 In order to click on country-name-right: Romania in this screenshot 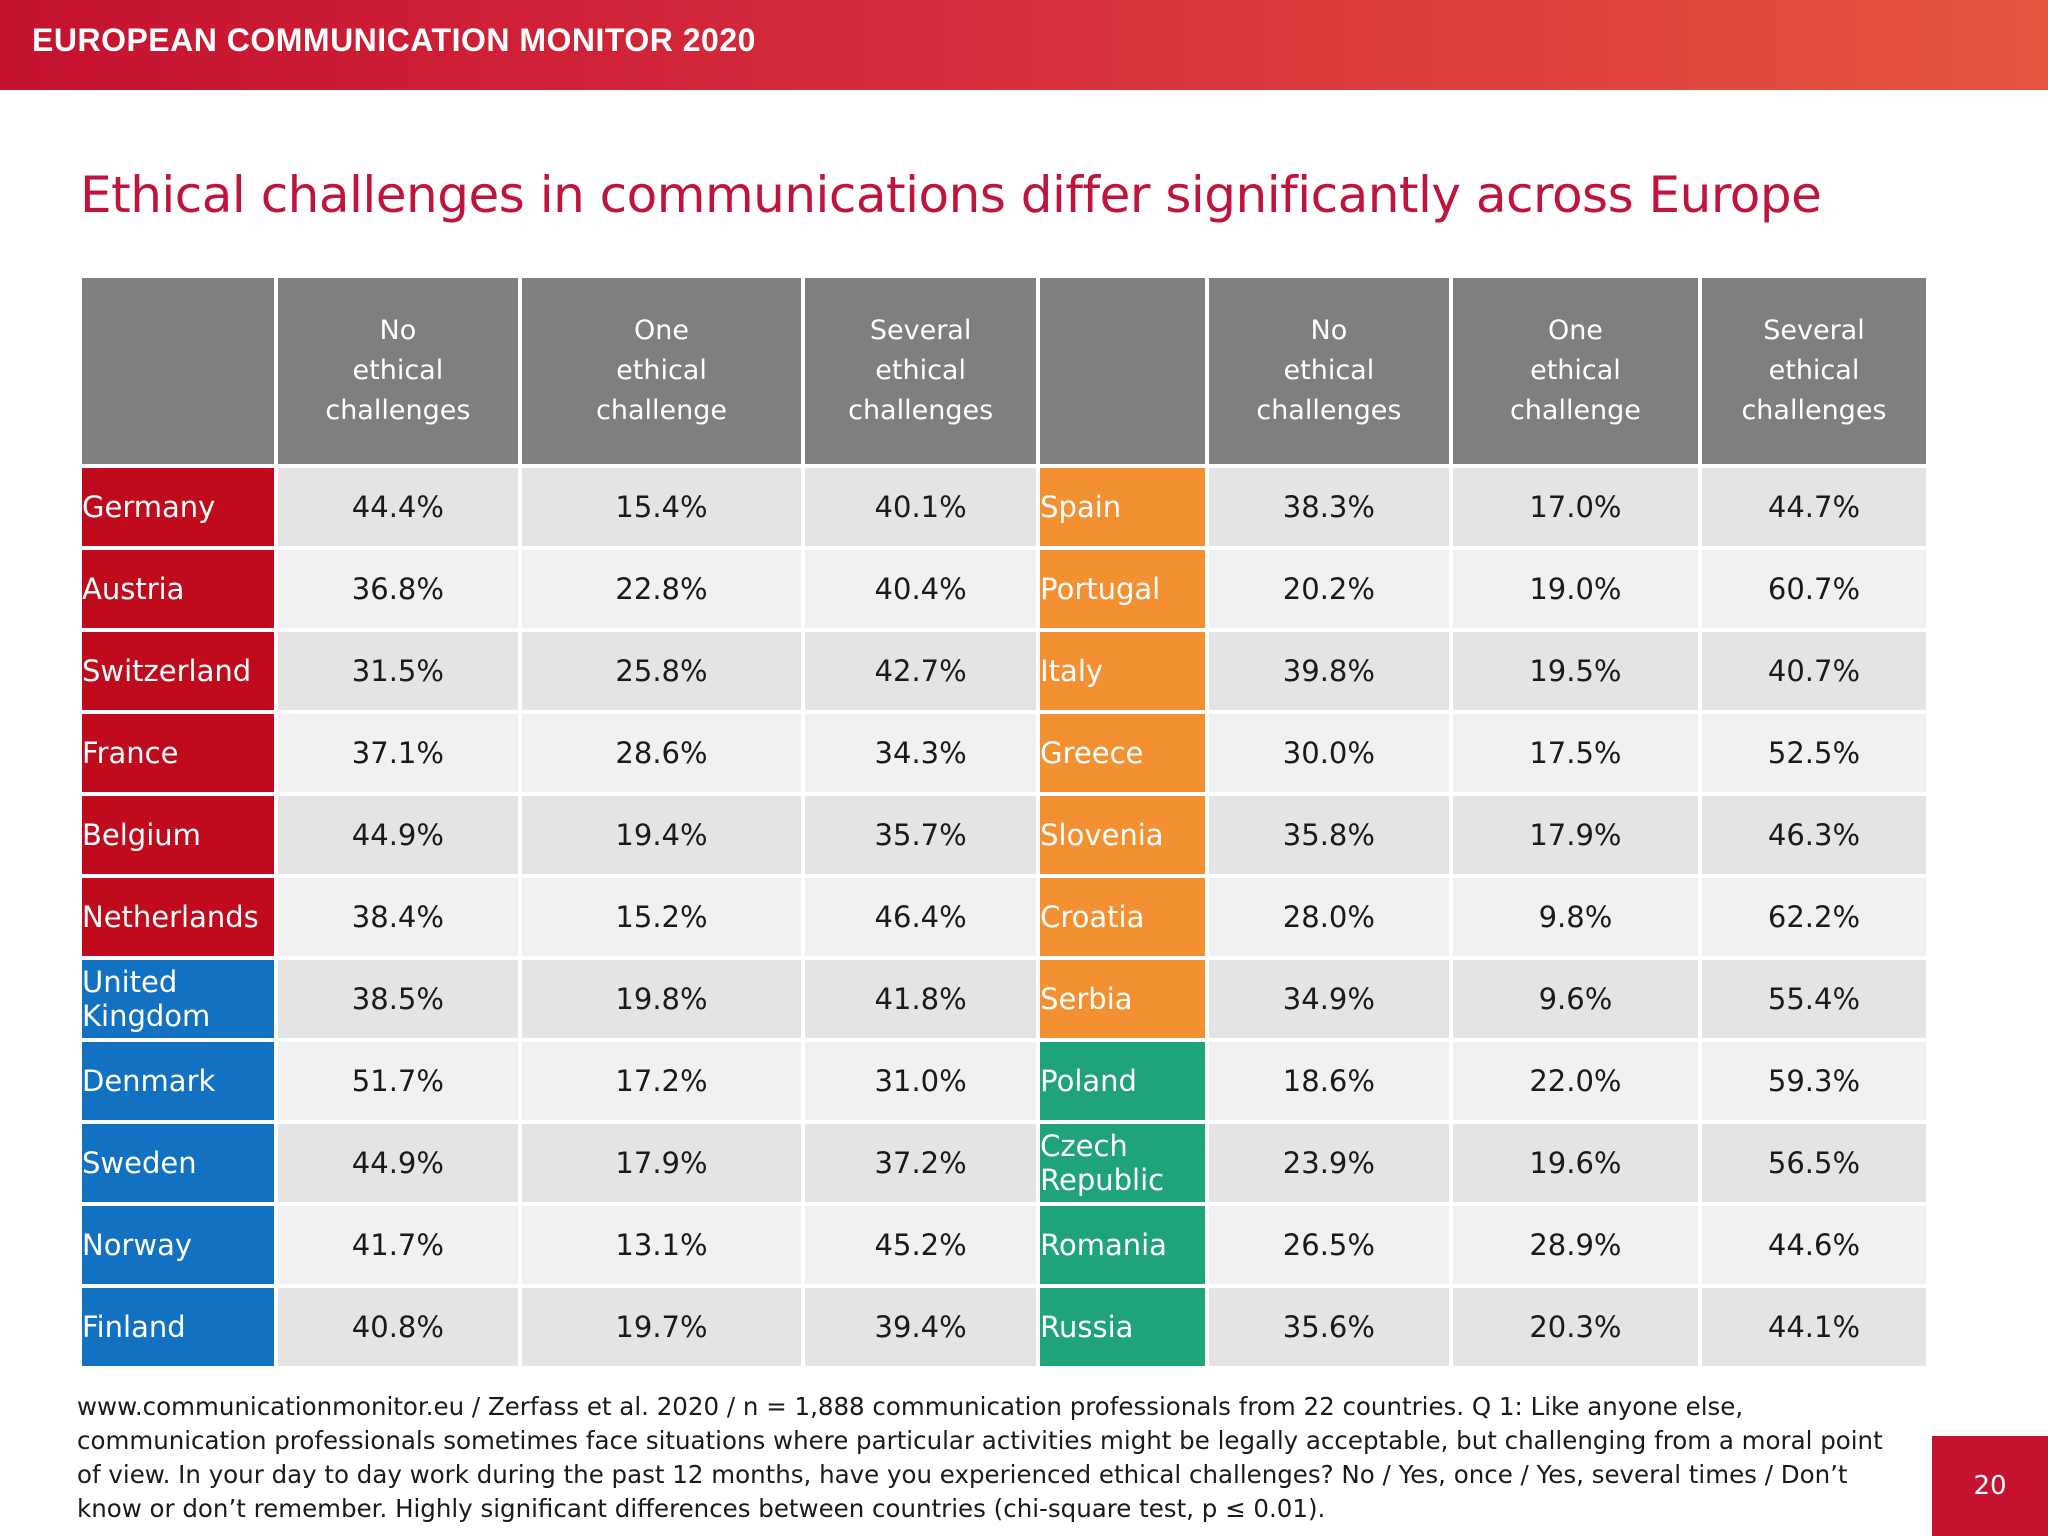, I will do `click(1122, 1245)`.